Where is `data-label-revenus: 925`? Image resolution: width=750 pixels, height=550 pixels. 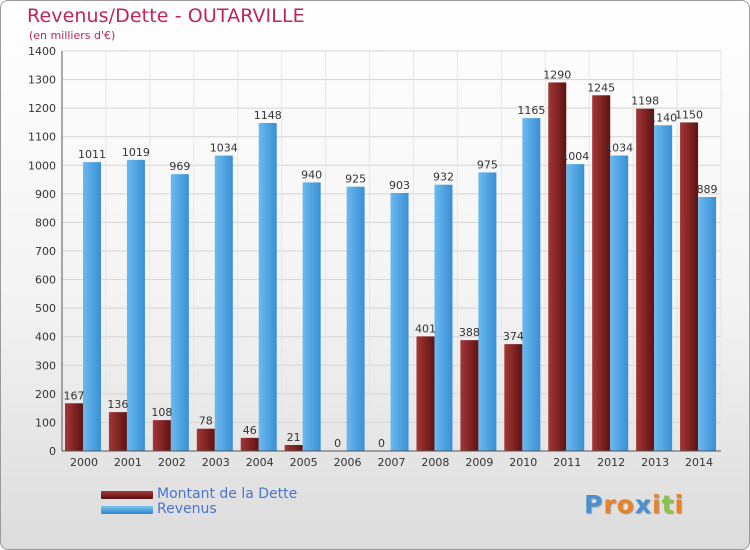
data-label-revenus: 925 is located at coordinates (355, 179).